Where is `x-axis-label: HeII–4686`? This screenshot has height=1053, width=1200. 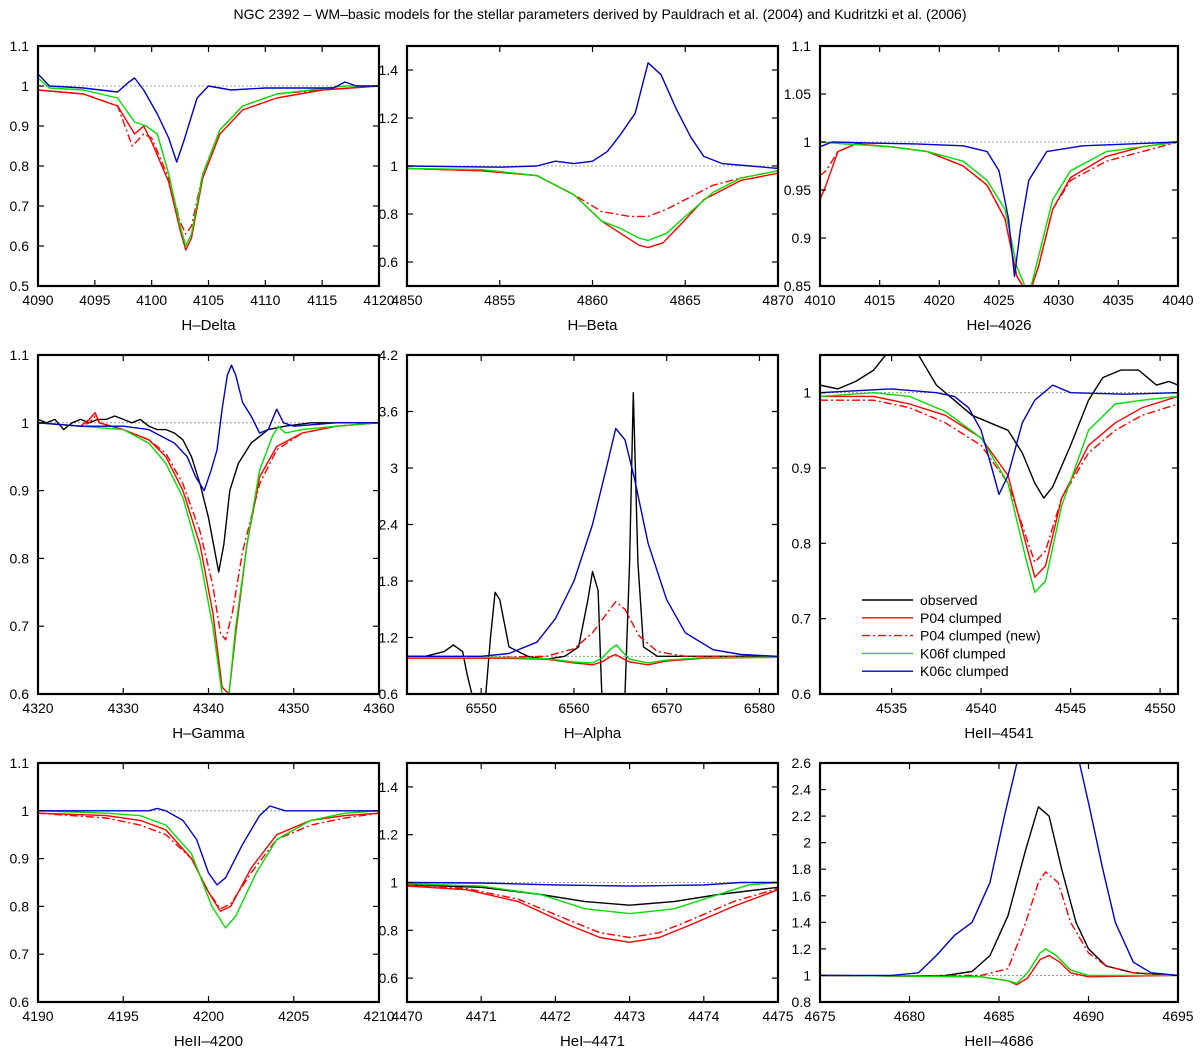
x-axis-label: HeII–4686 is located at coordinates (998, 1041).